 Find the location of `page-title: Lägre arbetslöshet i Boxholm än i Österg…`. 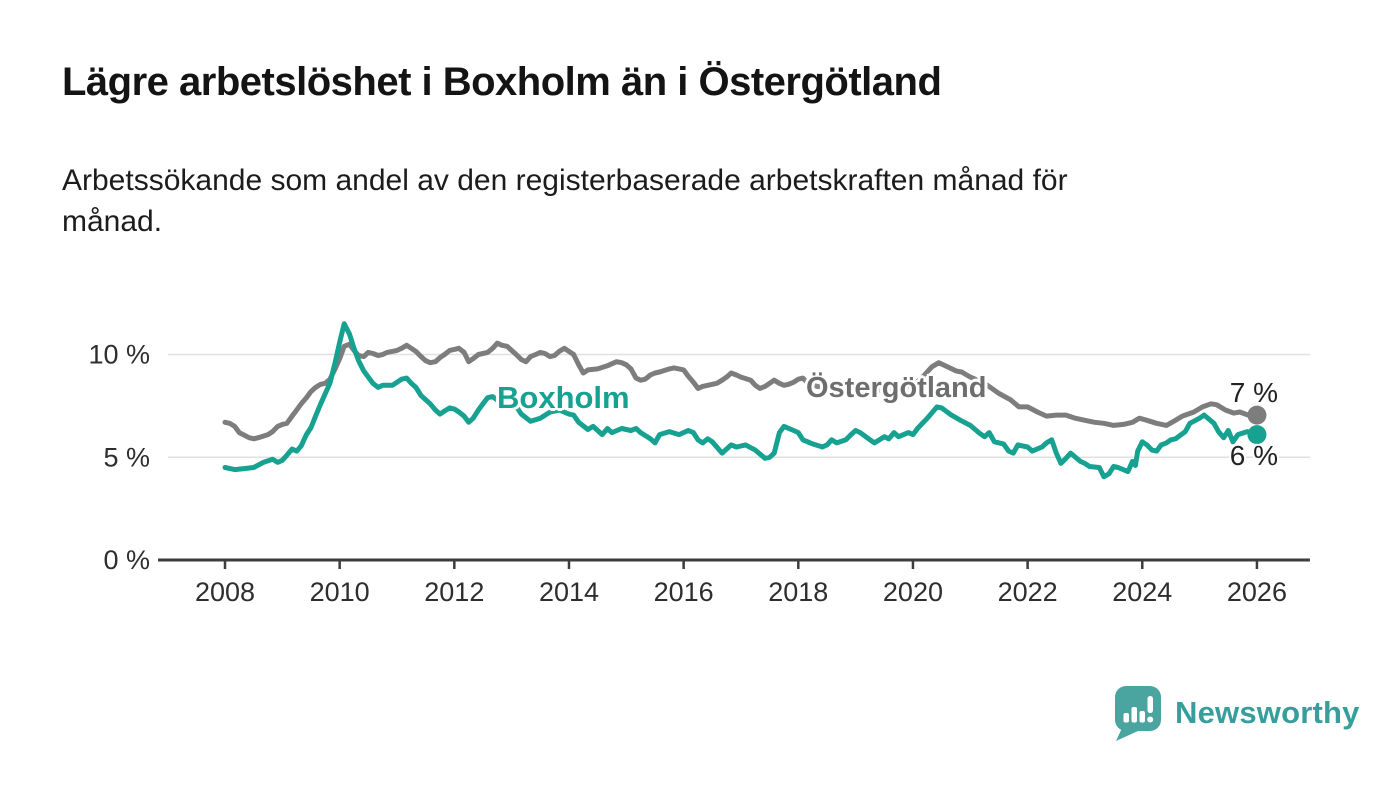

page-title: Lägre arbetslöshet i Boxholm än i Österg… is located at coordinates (502, 82).